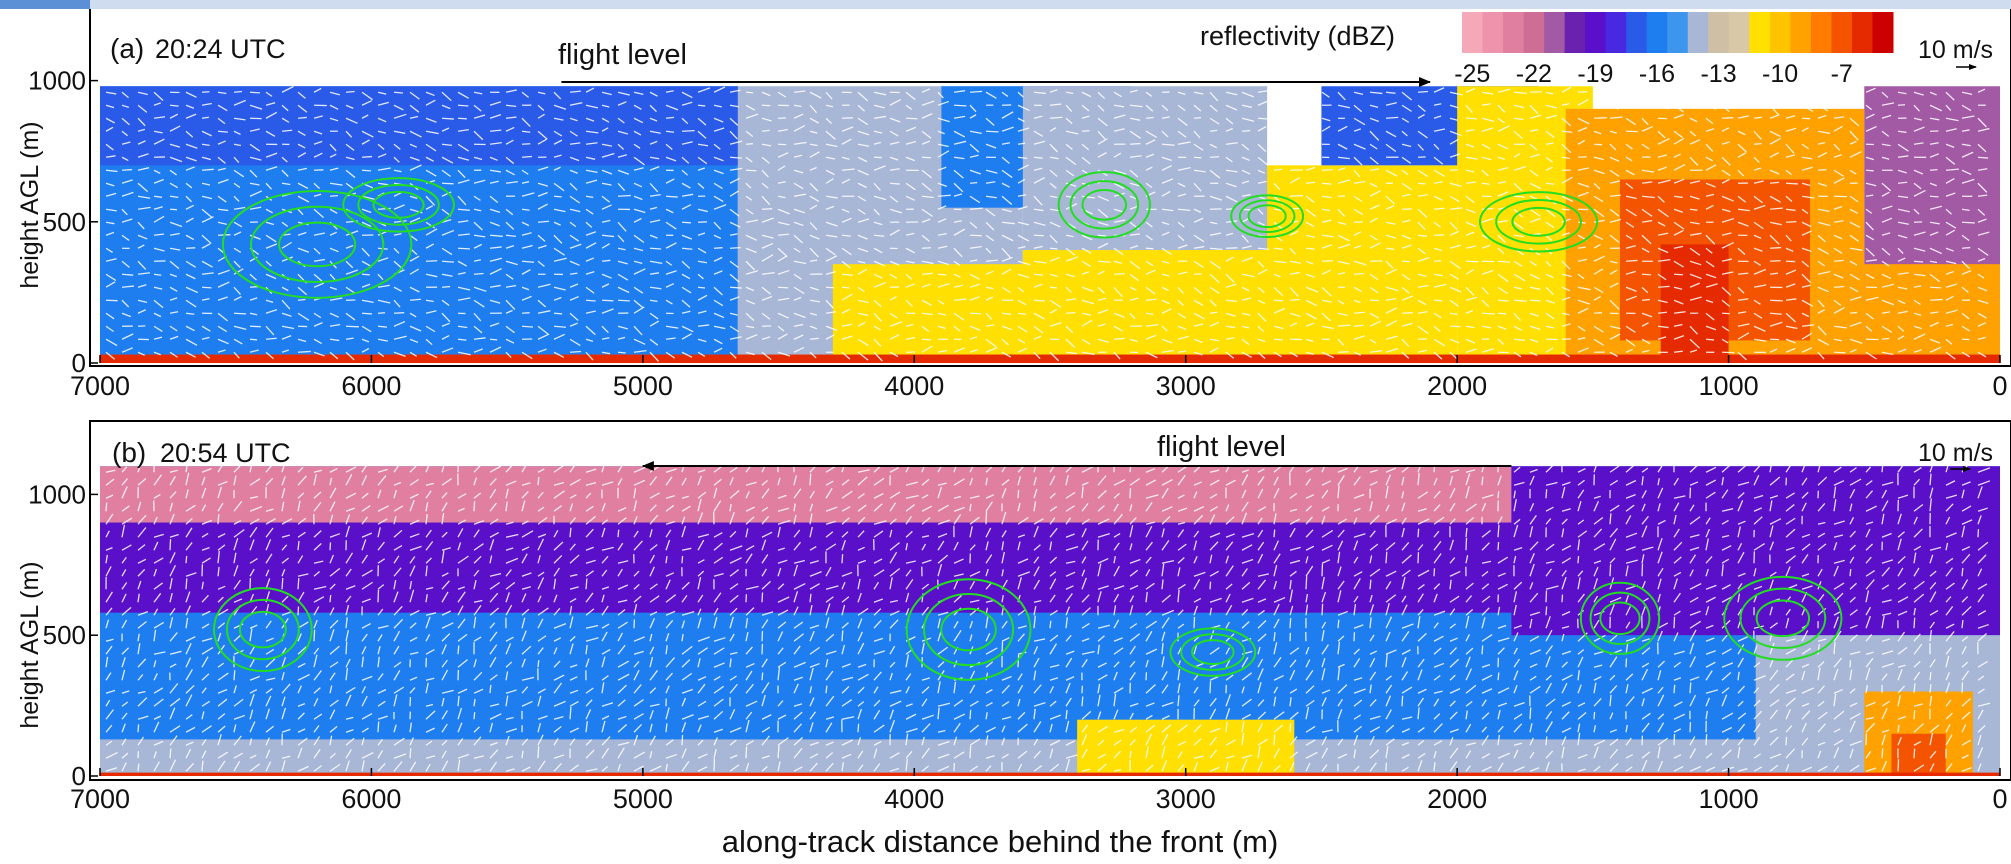 This screenshot has height=864, width=2011. Describe the element at coordinates (1678, 32) in the screenshot. I see `colorbar` at that location.